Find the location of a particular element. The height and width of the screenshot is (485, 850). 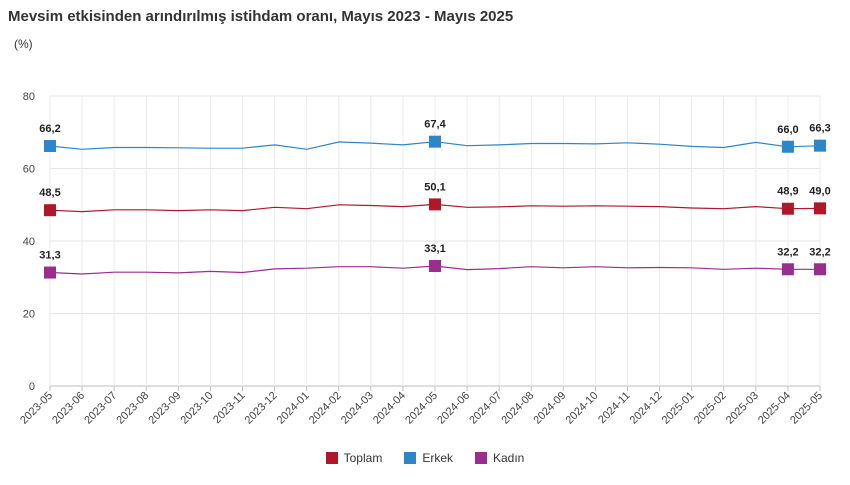

x-tick-label: 2023-09 is located at coordinates (164, 408).